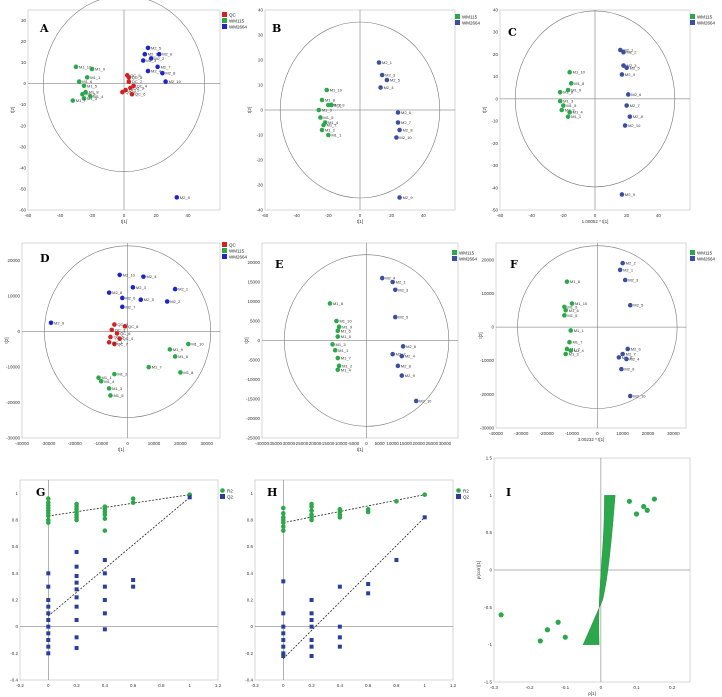  What do you see at coordinates (672, 687) in the screenshot?
I see `x-tick-label: 0.2` at bounding box center [672, 687].